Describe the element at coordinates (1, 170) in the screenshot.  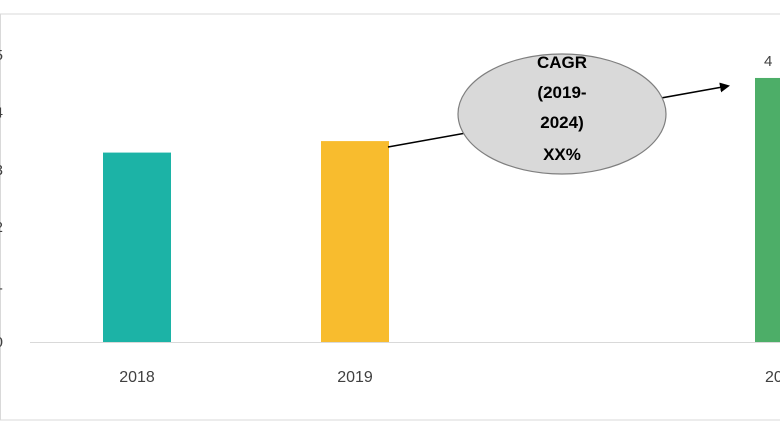
I see `y-tick-label: 3` at that location.